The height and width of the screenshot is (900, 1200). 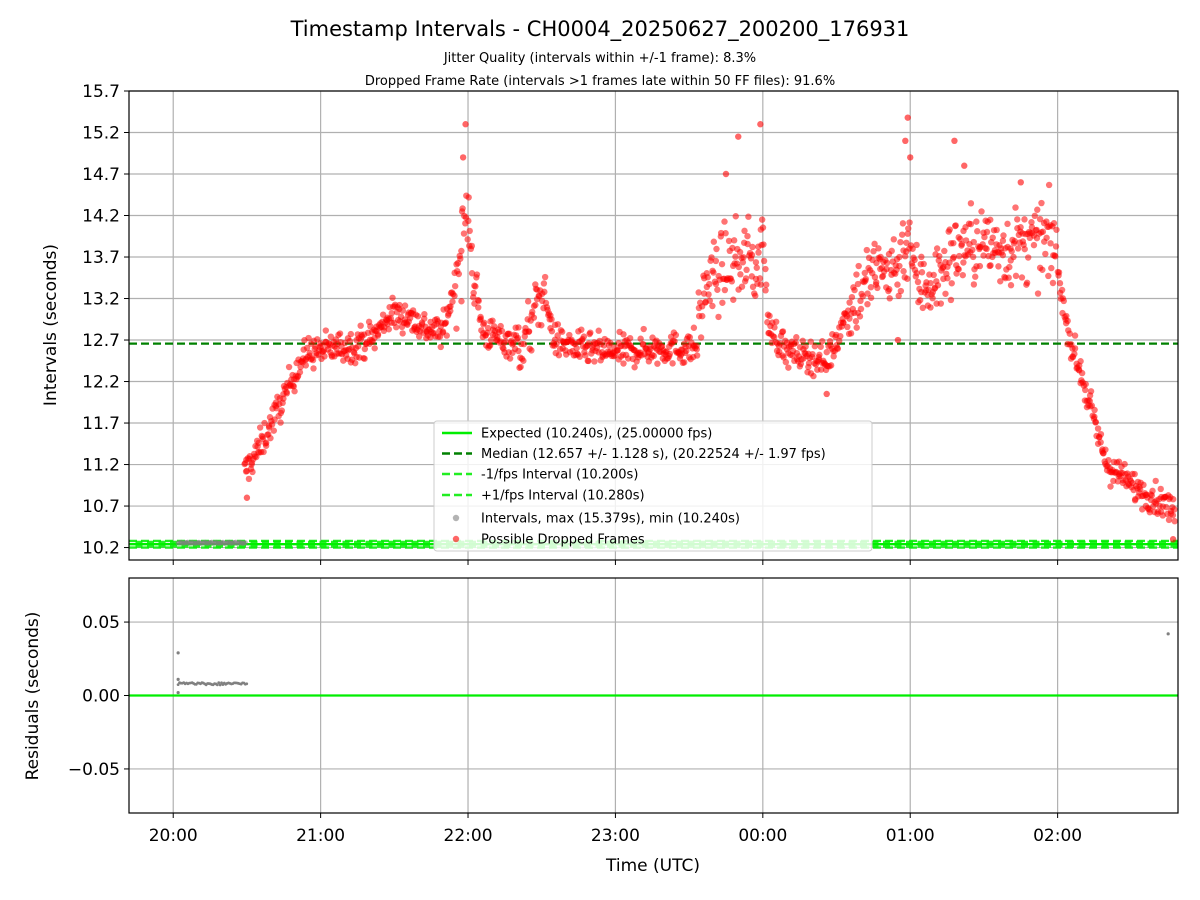 I want to click on residual-point, so click(x=1168, y=634).